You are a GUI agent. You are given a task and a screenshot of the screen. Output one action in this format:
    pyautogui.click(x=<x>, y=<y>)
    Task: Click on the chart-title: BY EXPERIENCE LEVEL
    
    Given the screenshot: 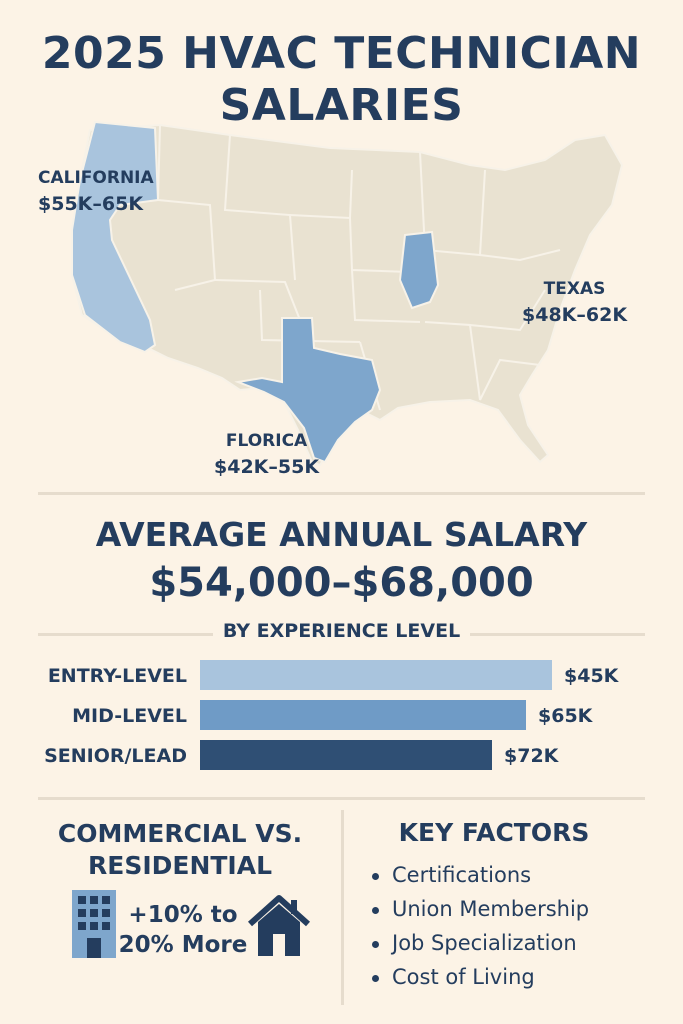 What is the action you would take?
    pyautogui.click(x=341, y=631)
    